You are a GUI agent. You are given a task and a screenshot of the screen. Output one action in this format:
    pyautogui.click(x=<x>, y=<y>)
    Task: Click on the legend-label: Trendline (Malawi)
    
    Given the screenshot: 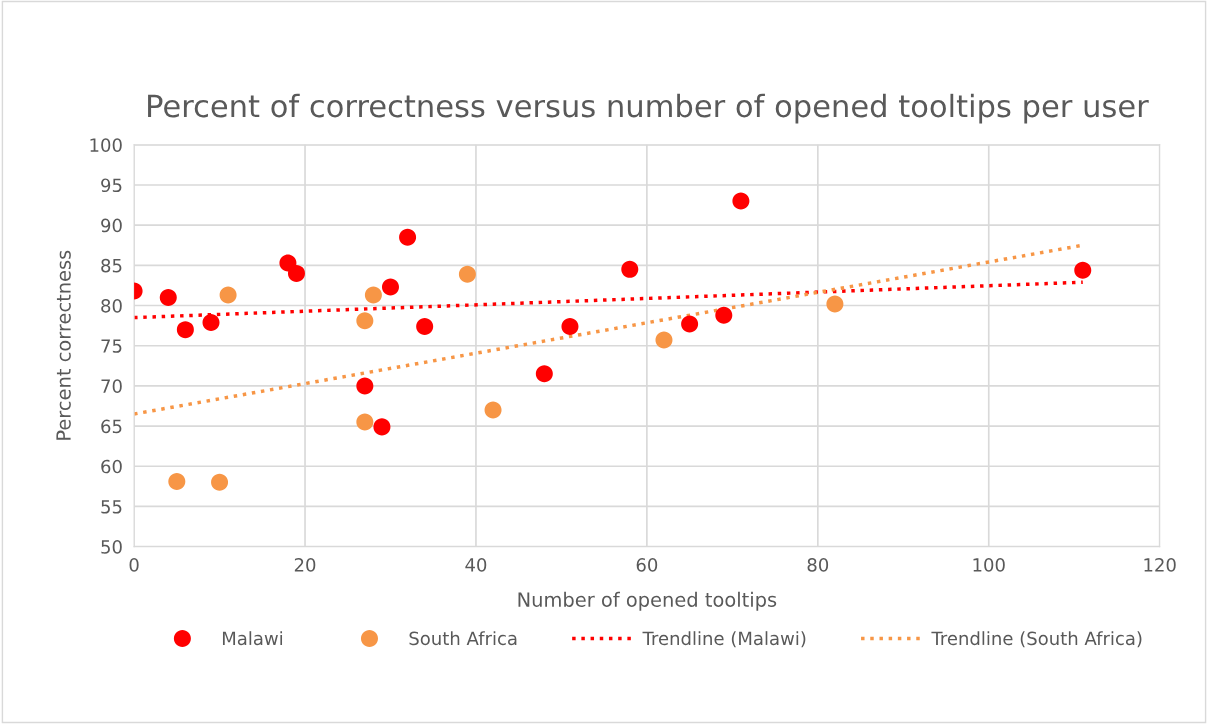 What is the action you would take?
    pyautogui.click(x=724, y=639)
    